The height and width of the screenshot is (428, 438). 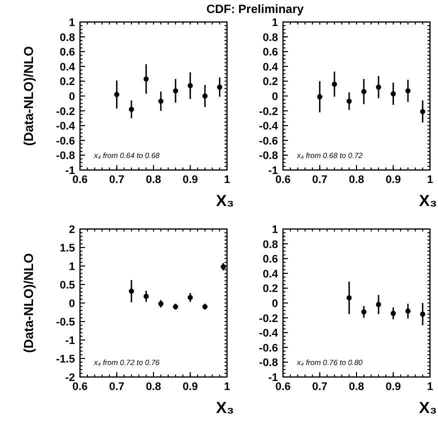 What do you see at coordinates (67, 286) in the screenshot?
I see `y-tick-label: 0.5` at bounding box center [67, 286].